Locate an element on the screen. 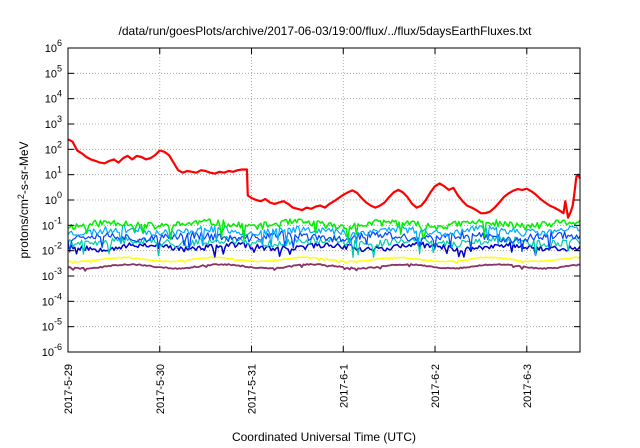 Image resolution: width=640 pixels, height=448 pixels. y-tick-exponent: 6 is located at coordinates (59, 43).